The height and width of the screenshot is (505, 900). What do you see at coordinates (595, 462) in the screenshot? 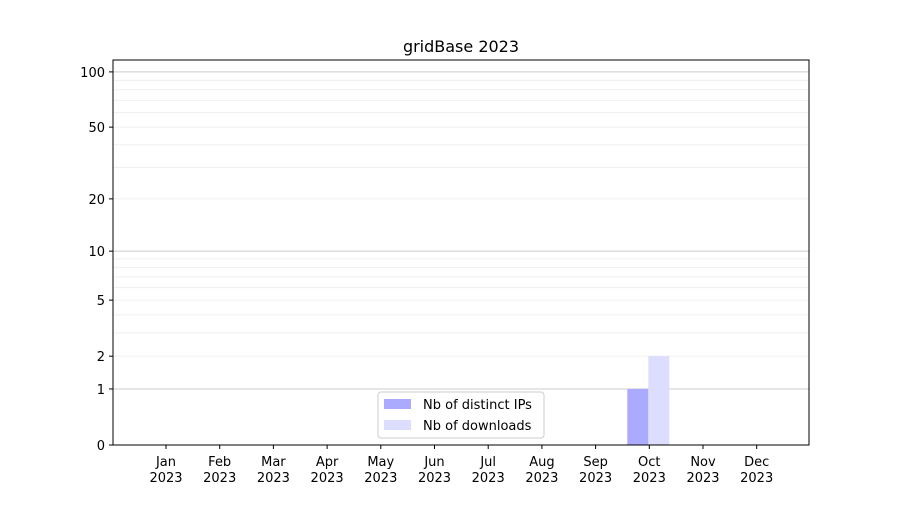
I see `x-tick-label: Sep` at bounding box center [595, 462].